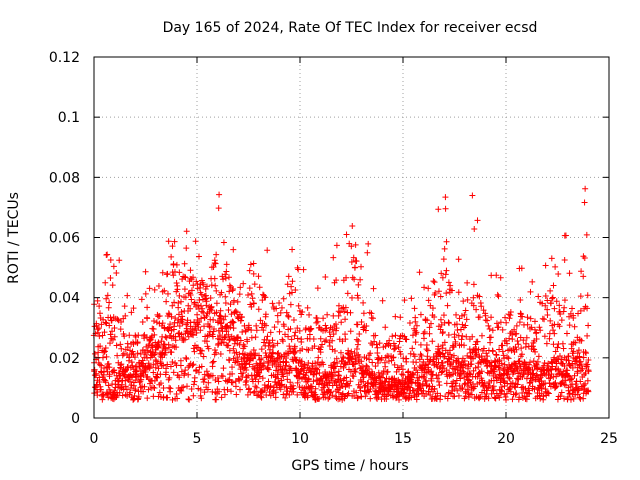 The height and width of the screenshot is (480, 640). I want to click on y-tick-label: 0.1, so click(69, 118).